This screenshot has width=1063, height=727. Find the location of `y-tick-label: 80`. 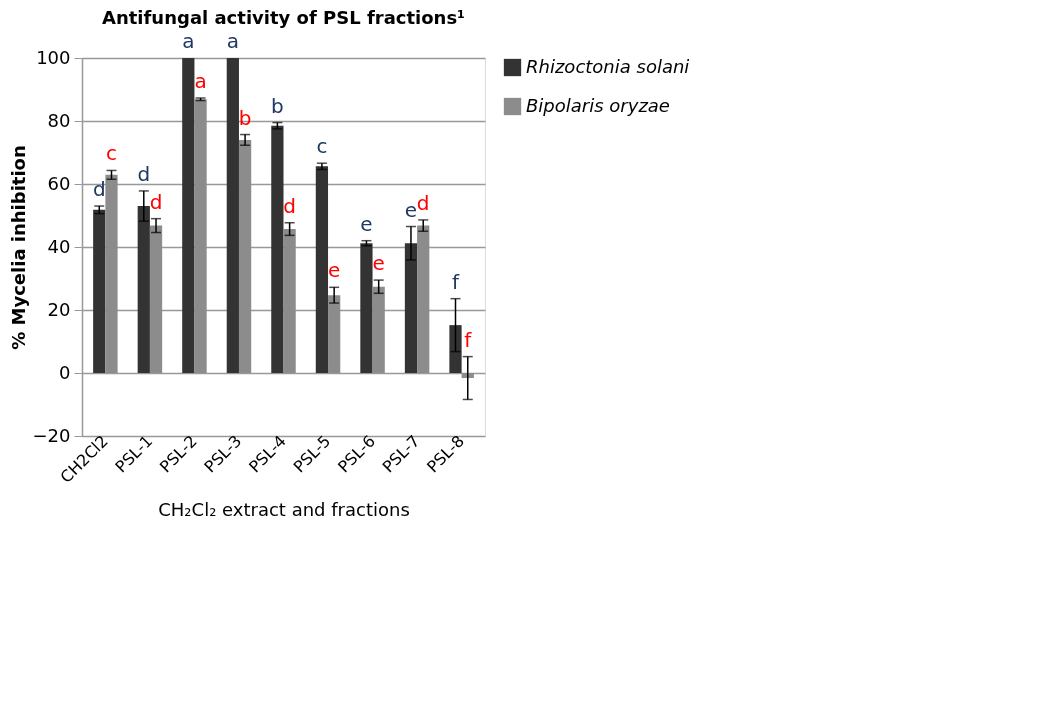

y-tick-label: 80 is located at coordinates (59, 120).